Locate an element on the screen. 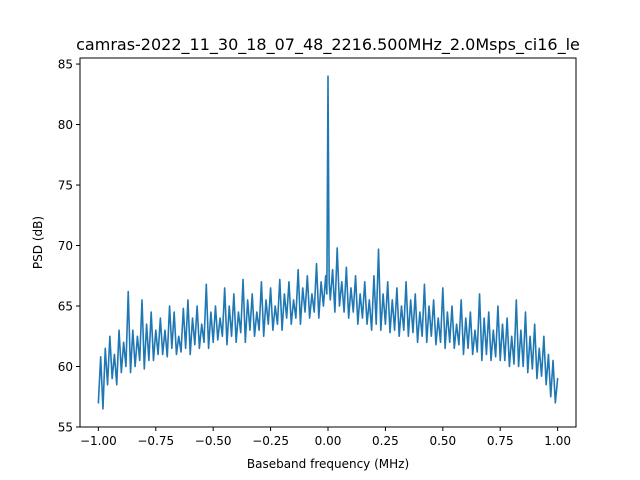 This screenshot has width=640, height=480. y-tick-label: 70 is located at coordinates (65, 246).